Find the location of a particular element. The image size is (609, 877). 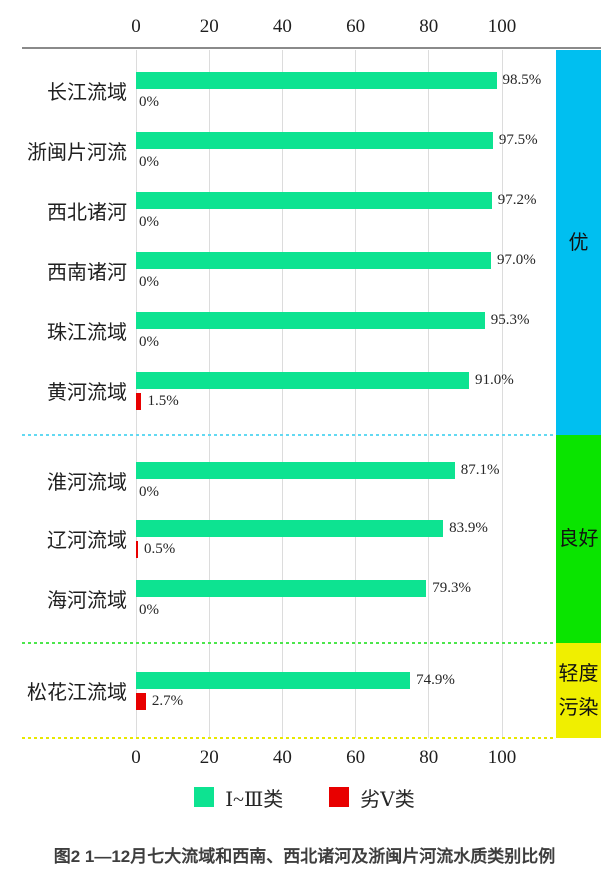

category-label: 黄河流域 is located at coordinates (87, 393).